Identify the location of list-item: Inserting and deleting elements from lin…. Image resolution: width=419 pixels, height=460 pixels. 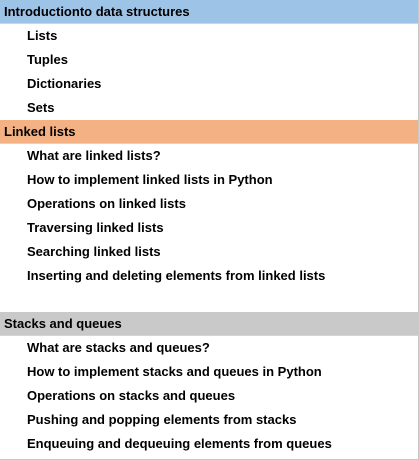
(176, 275).